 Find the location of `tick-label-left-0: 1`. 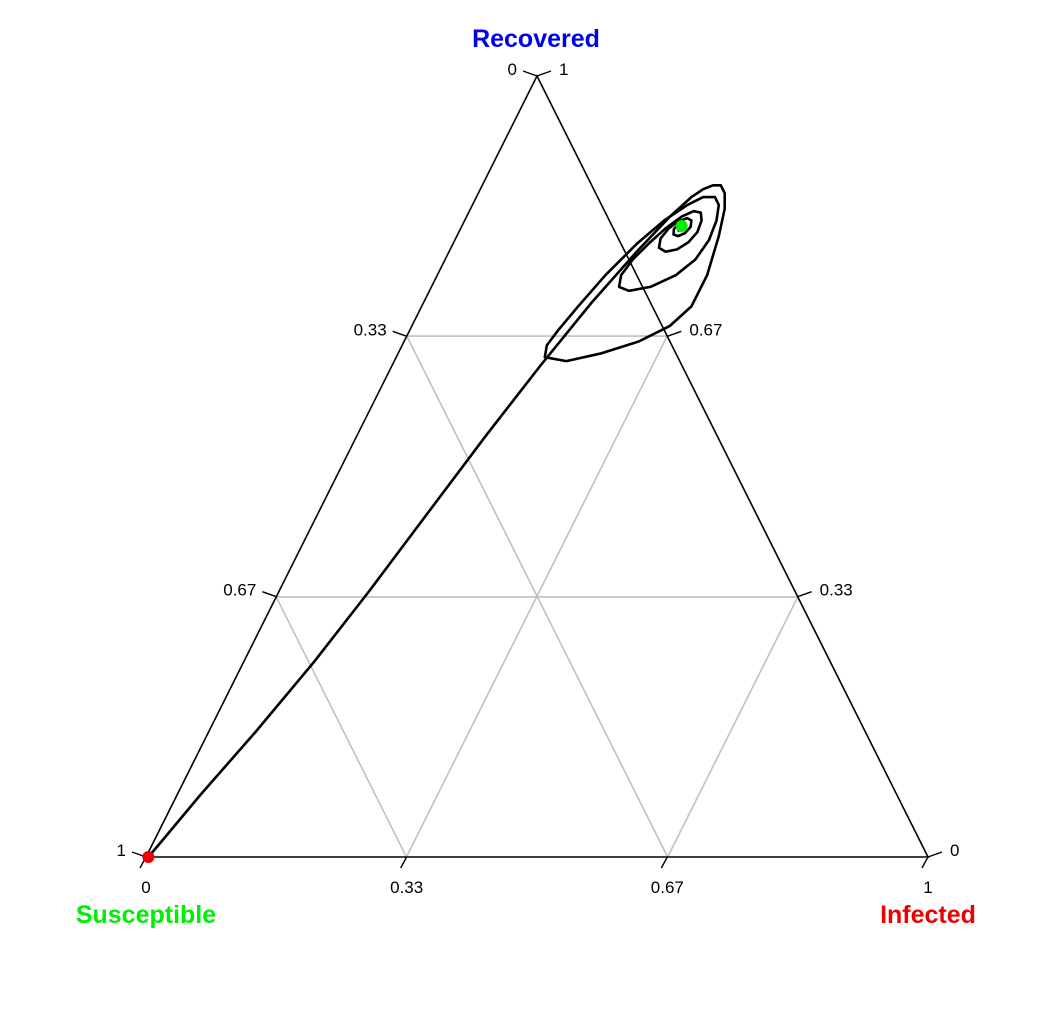

tick-label-left-0: 1 is located at coordinates (121, 850).